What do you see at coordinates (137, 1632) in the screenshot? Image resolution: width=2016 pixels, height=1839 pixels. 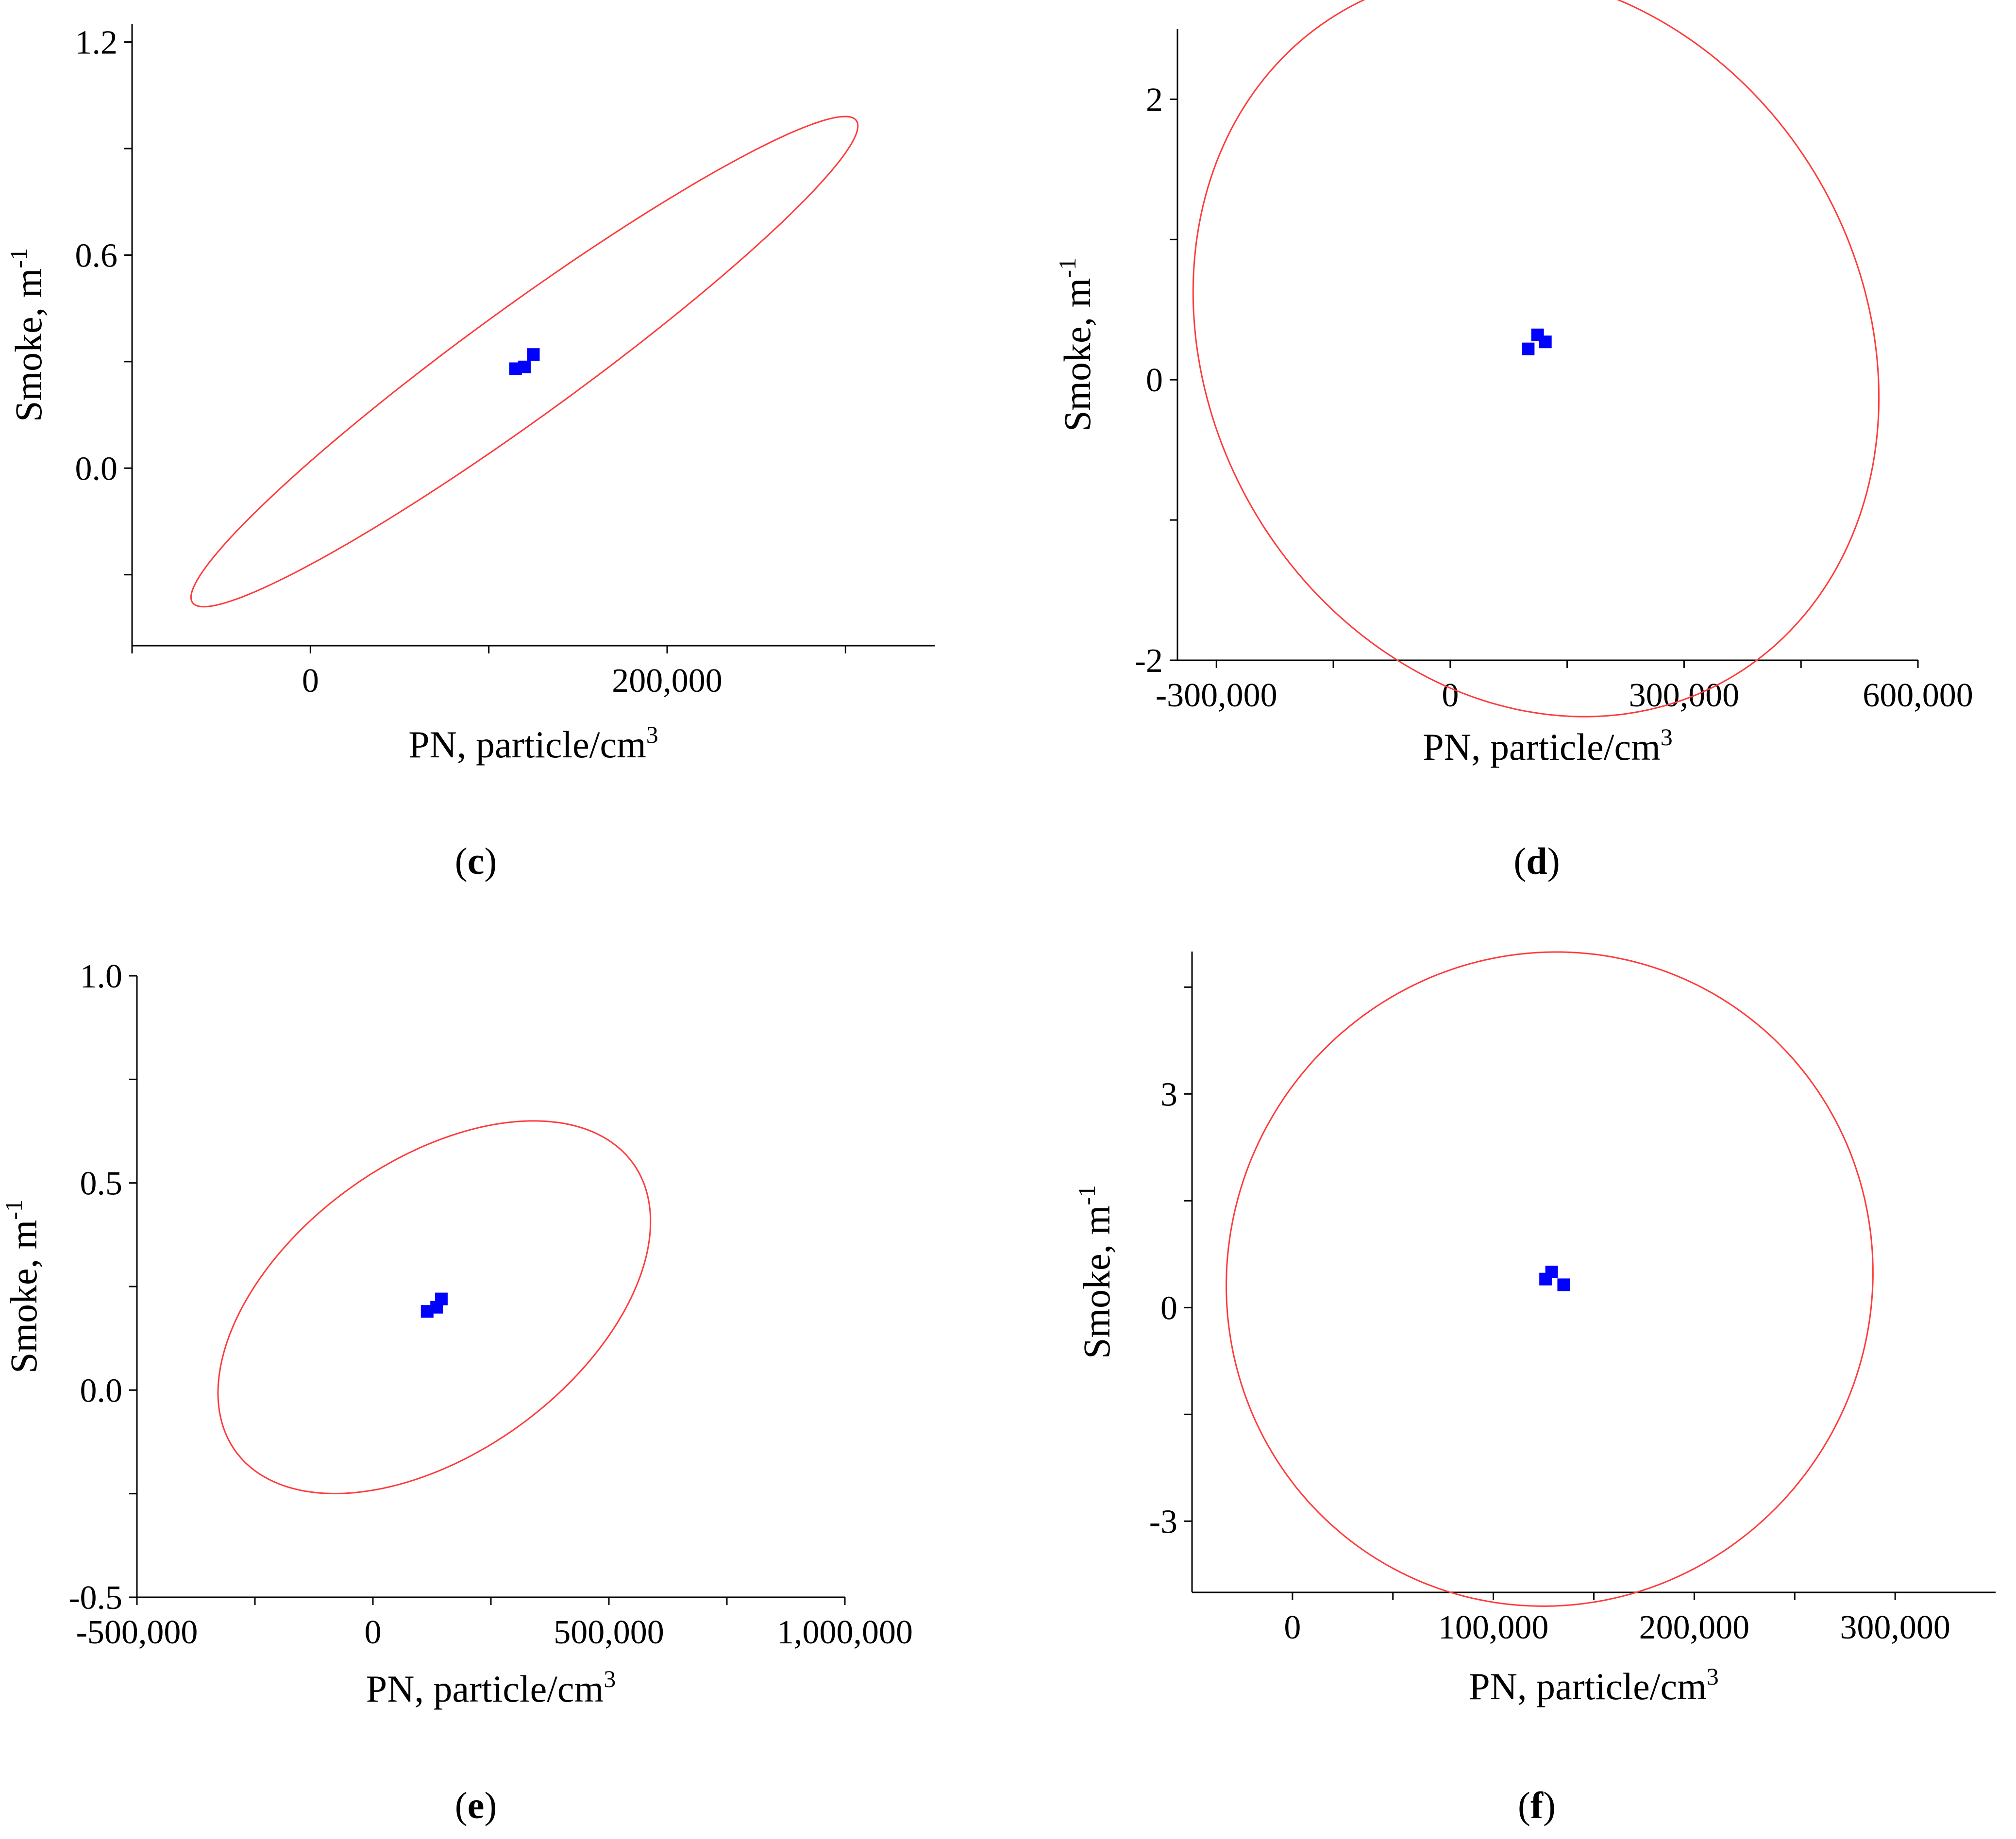 I see `x-tick-label: -500,000` at bounding box center [137, 1632].